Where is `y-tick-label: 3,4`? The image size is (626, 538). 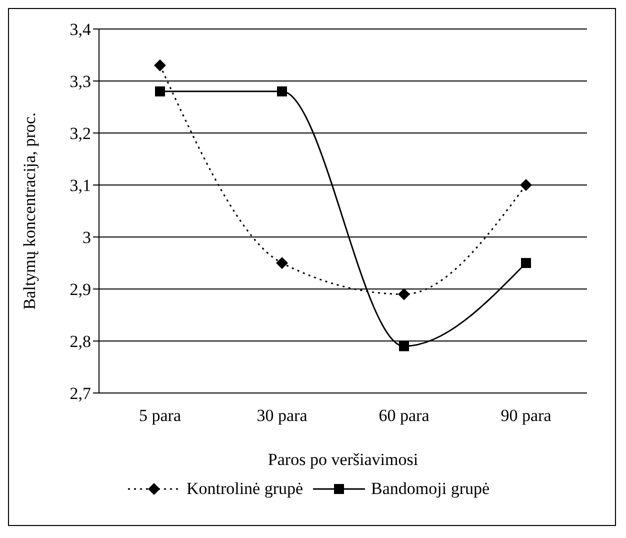
y-tick-label: 3,4 is located at coordinates (81, 30).